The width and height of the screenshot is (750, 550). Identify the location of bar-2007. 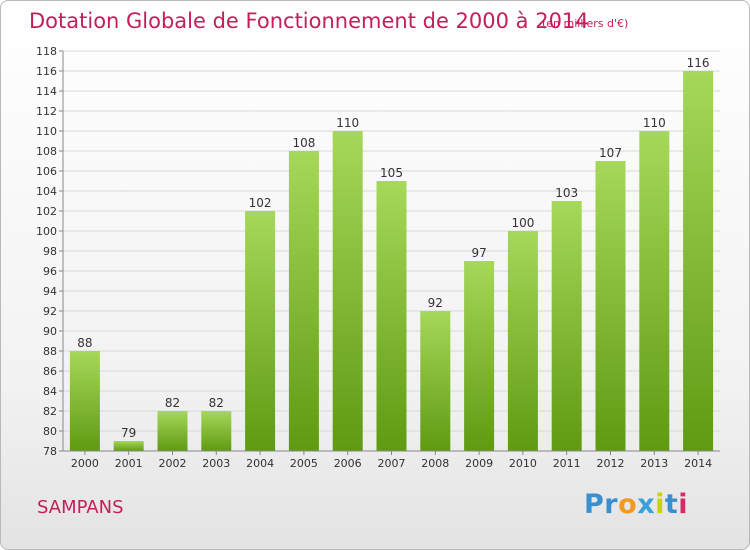
(391, 316).